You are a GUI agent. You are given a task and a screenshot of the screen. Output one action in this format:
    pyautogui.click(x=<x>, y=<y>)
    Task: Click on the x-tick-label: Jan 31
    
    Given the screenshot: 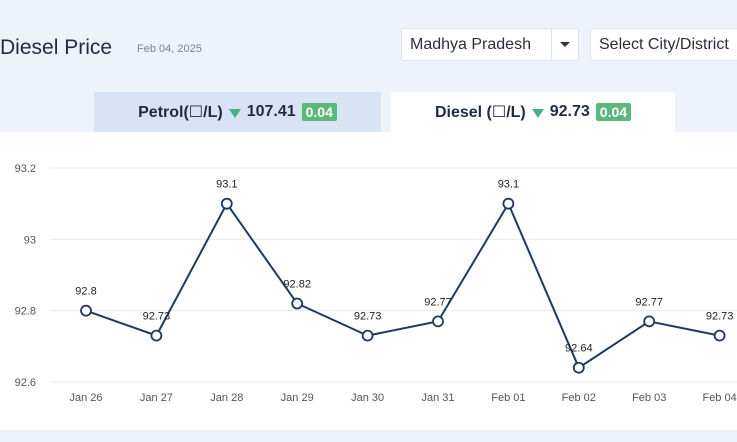 What is the action you would take?
    pyautogui.click(x=437, y=398)
    